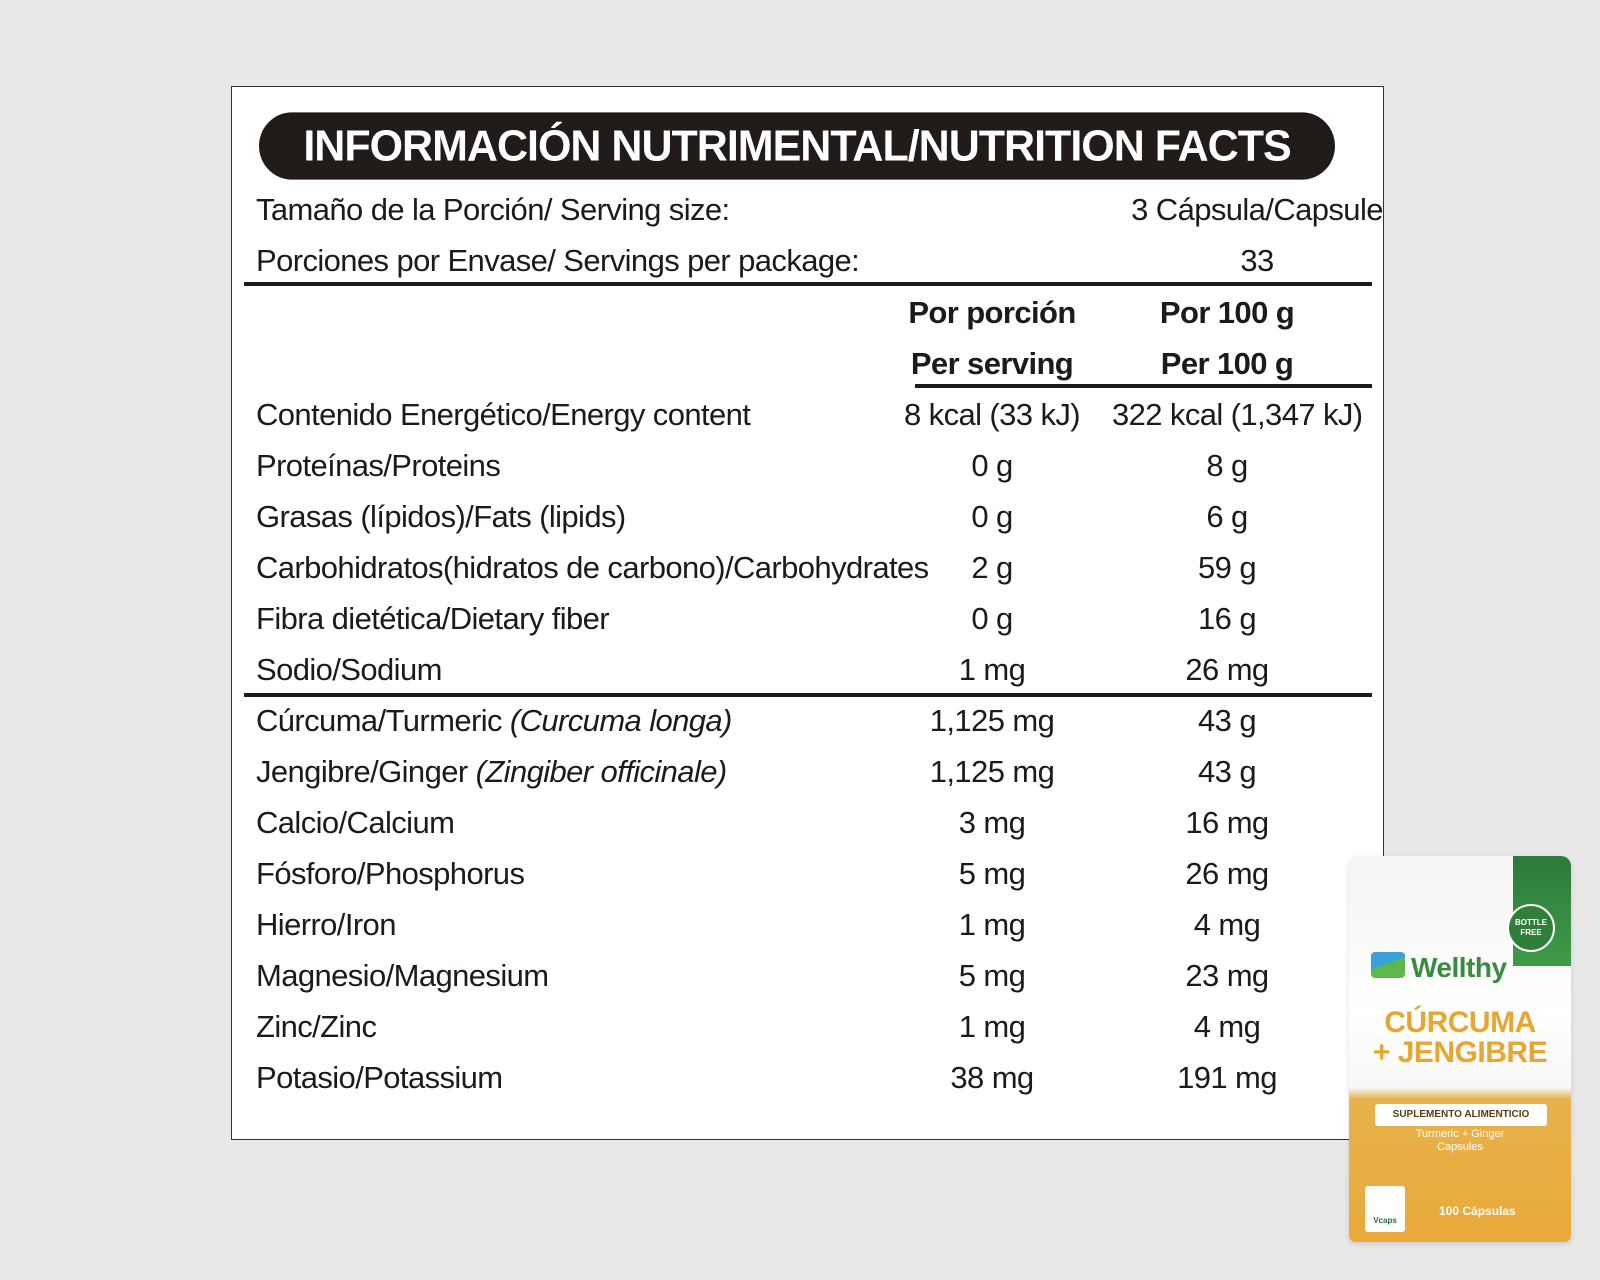  Describe the element at coordinates (1227, 465) in the screenshot. I see `nutrient-per-100: 8 g` at that location.